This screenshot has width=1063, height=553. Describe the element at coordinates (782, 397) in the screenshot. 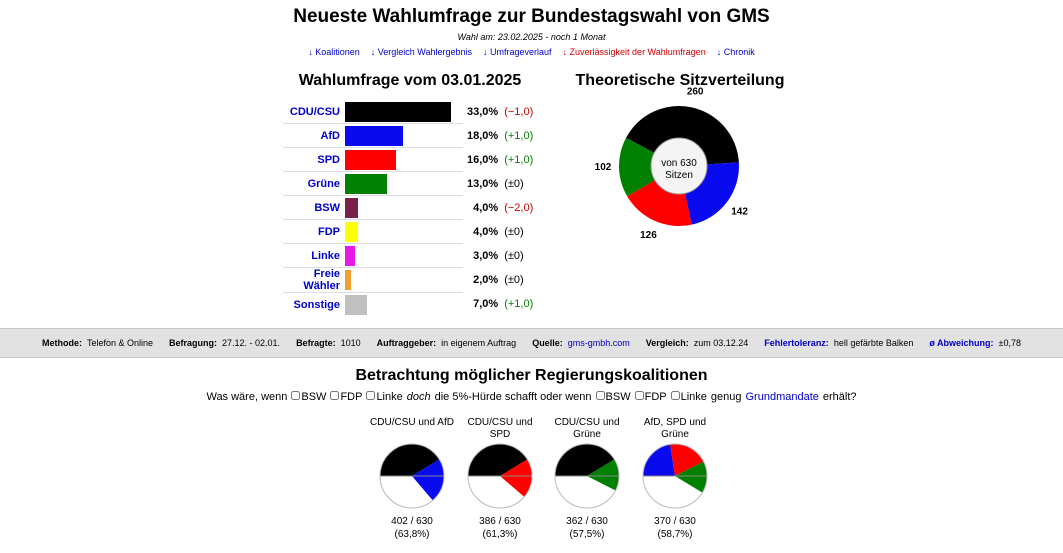

I see `link: Grundmandate` at that location.